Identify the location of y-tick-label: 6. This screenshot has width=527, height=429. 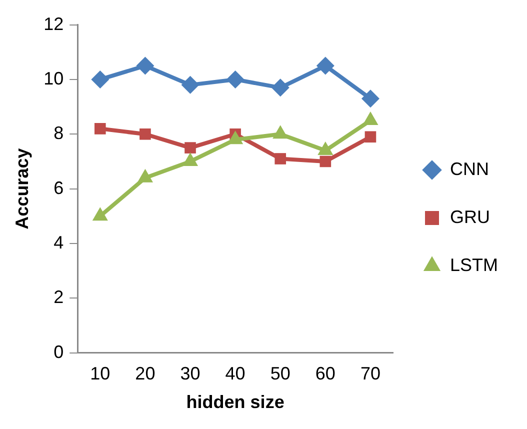
(59, 188).